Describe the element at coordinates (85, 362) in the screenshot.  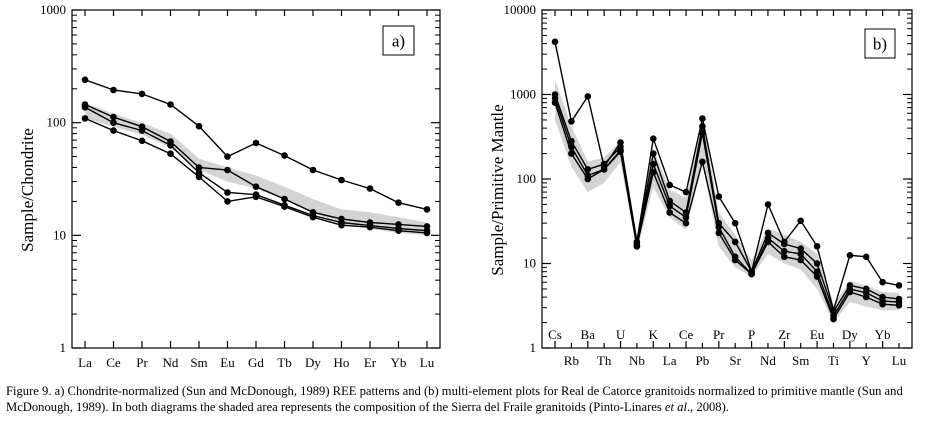
I see `panel-a-xtick-label: La` at that location.